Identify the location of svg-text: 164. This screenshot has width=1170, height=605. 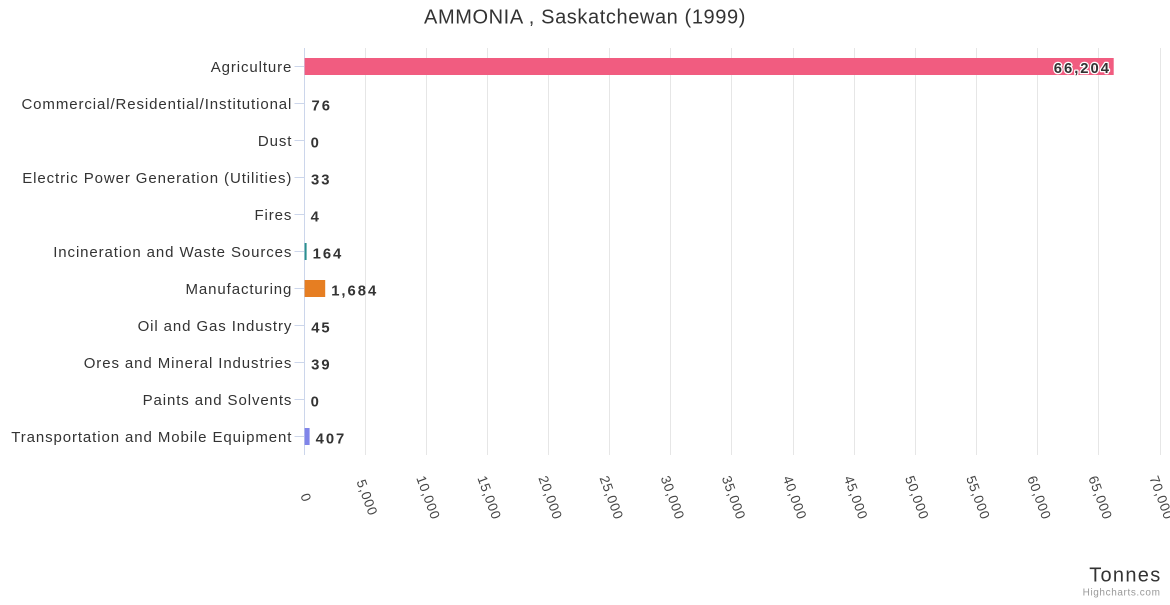
(328, 255).